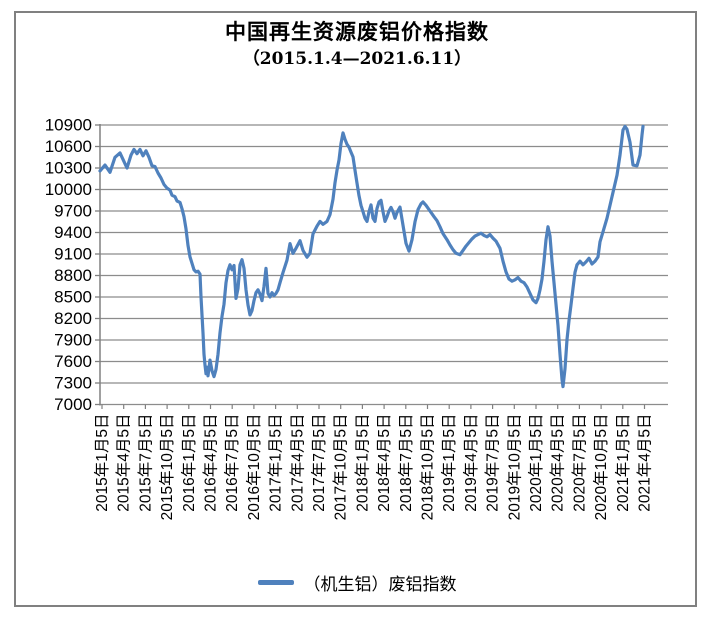  I want to click on x-tick-label: 2020年1月5日, so click(536, 463).